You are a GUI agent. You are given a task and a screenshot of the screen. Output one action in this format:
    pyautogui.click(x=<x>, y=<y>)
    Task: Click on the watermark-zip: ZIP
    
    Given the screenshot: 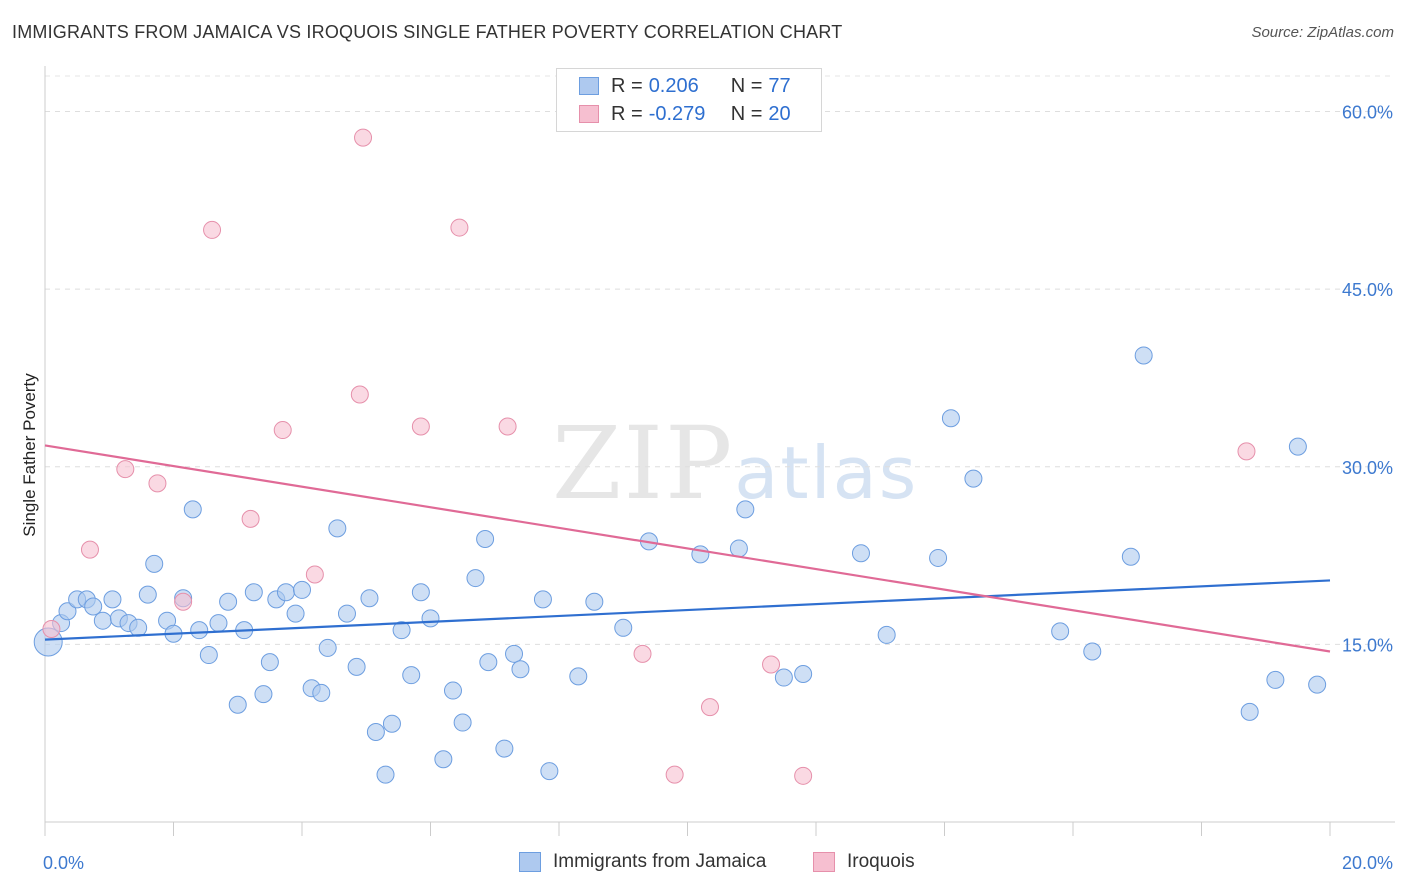 What is the action you would take?
    pyautogui.click(x=643, y=463)
    